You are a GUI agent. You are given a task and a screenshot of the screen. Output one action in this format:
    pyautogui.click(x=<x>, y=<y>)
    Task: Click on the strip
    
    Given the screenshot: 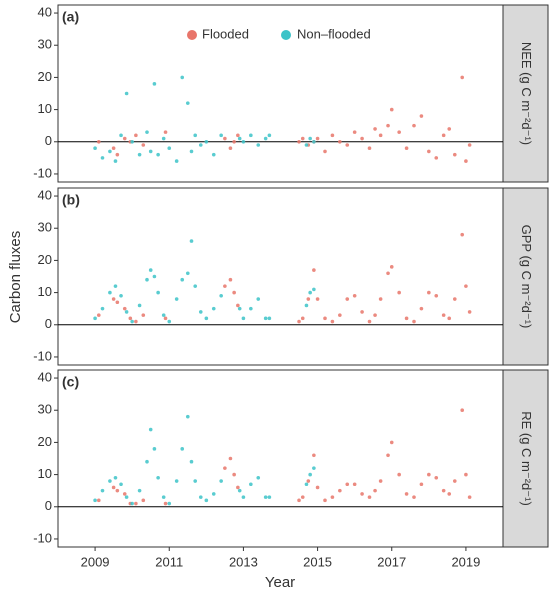 What is the action you would take?
    pyautogui.click(x=525, y=276)
    